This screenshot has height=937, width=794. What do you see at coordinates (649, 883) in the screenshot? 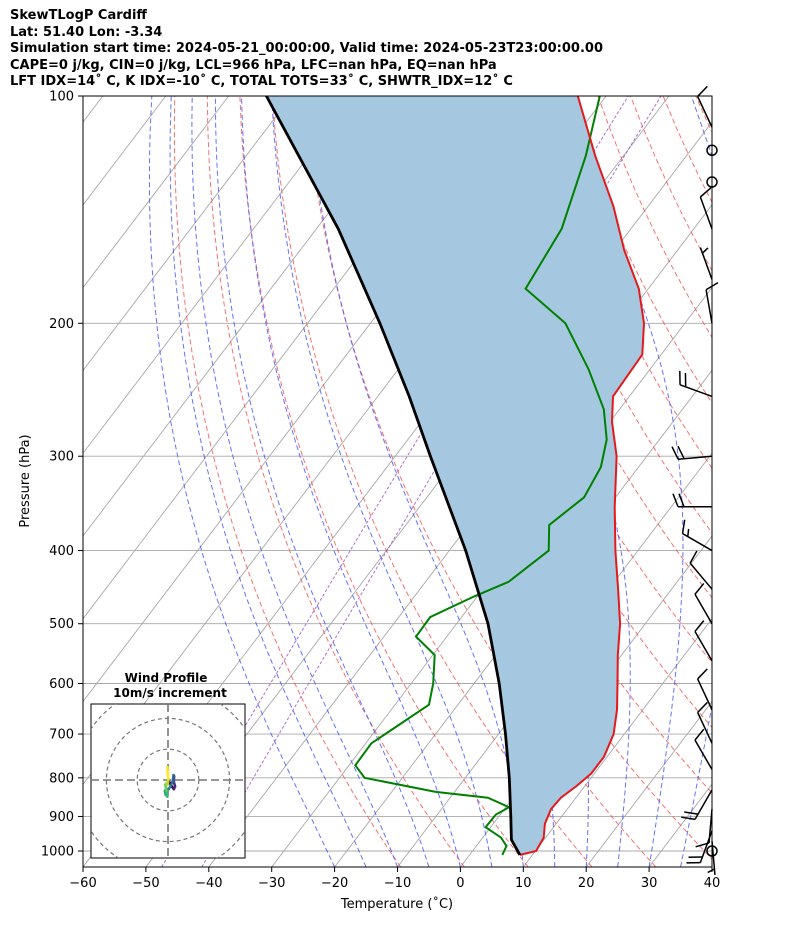
I see `x-tick-label: 30` at bounding box center [649, 883].